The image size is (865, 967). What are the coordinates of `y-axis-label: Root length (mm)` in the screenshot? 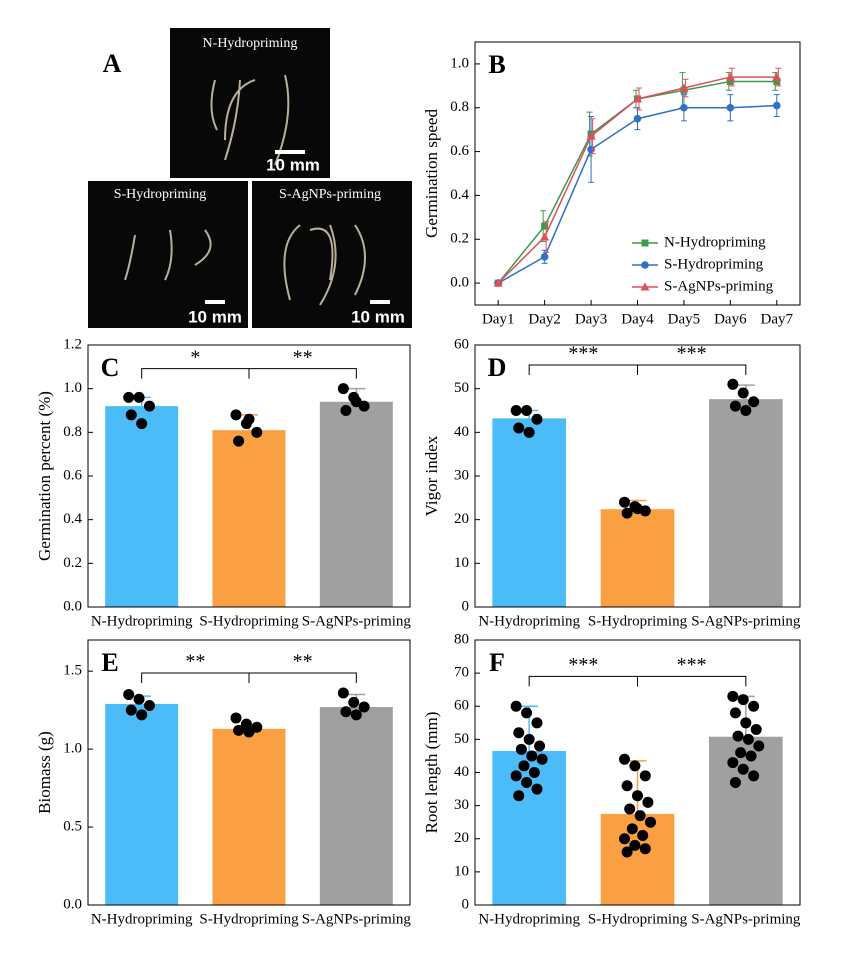 It's located at (431, 773).